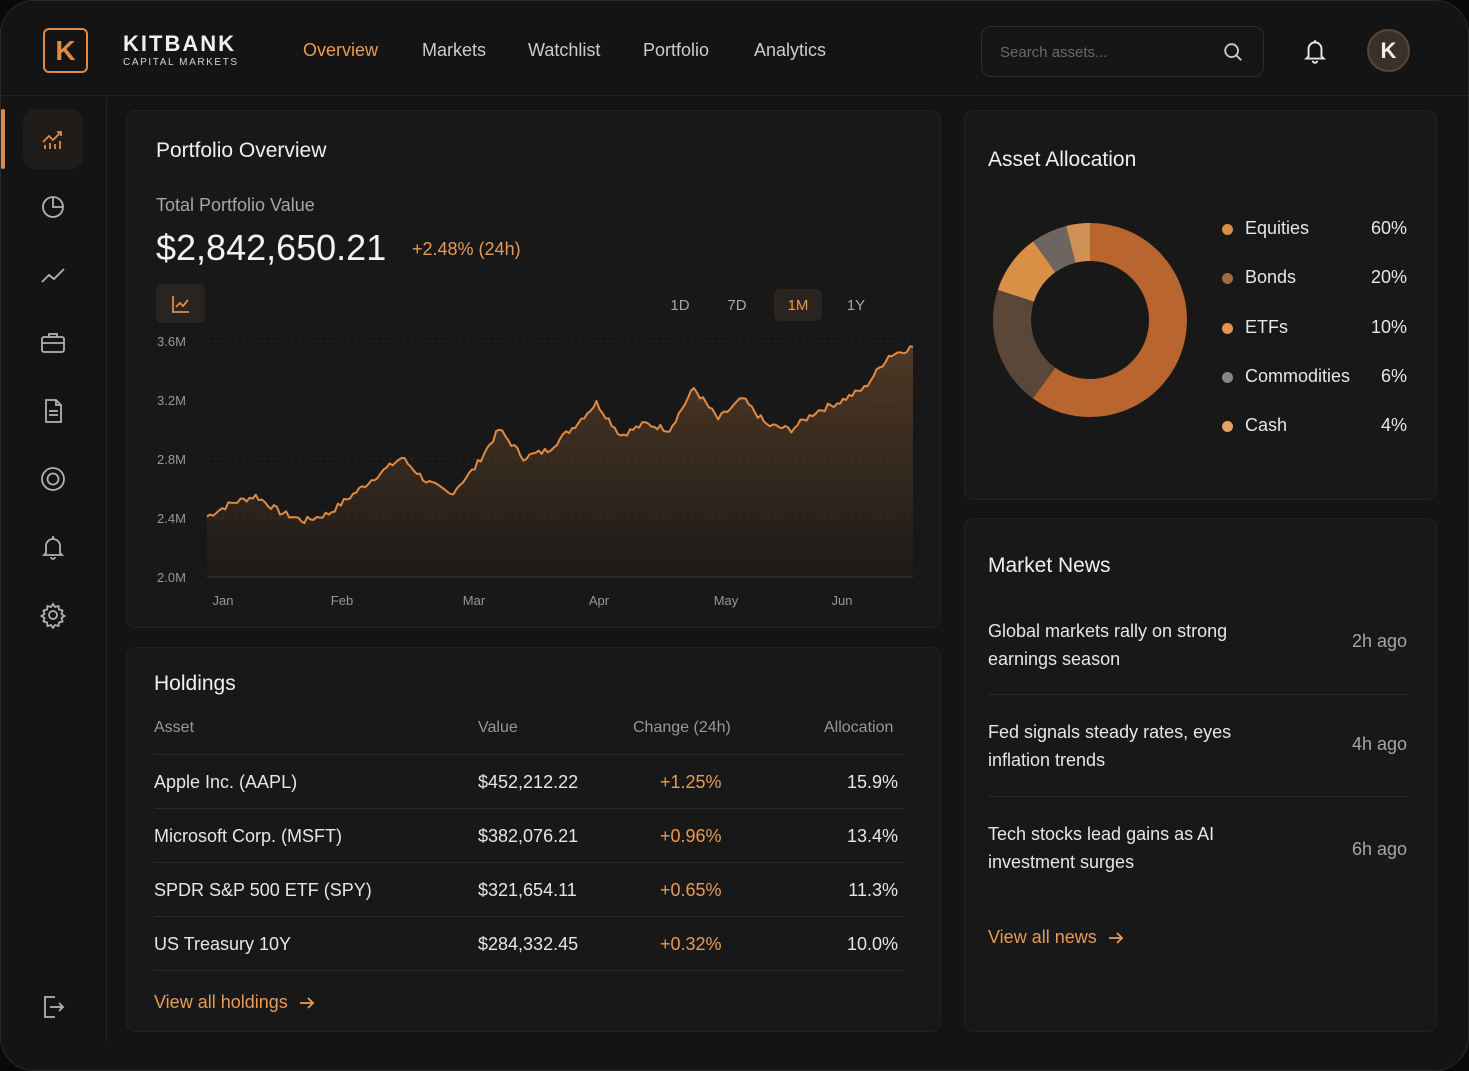 The width and height of the screenshot is (1469, 1071). What do you see at coordinates (263, 890) in the screenshot?
I see `asset-name: SPDR S&P 500 ETF (SPY)` at bounding box center [263, 890].